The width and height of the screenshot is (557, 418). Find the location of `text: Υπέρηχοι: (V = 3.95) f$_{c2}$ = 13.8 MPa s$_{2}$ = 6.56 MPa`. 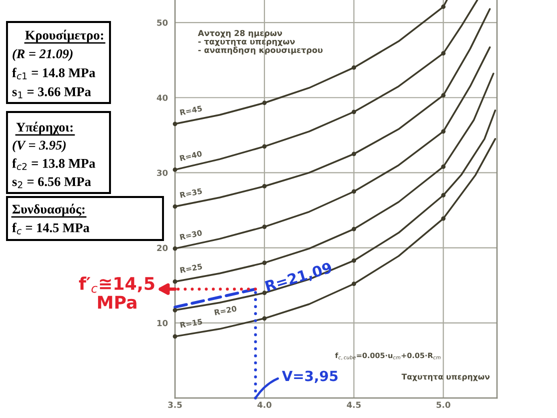

text: Υπέρηχοι: (V = 3.95) f$_{c2}$ = 13.8 MPa s$_{2}$ = 6.56 MPa is located at coordinates (54, 155).